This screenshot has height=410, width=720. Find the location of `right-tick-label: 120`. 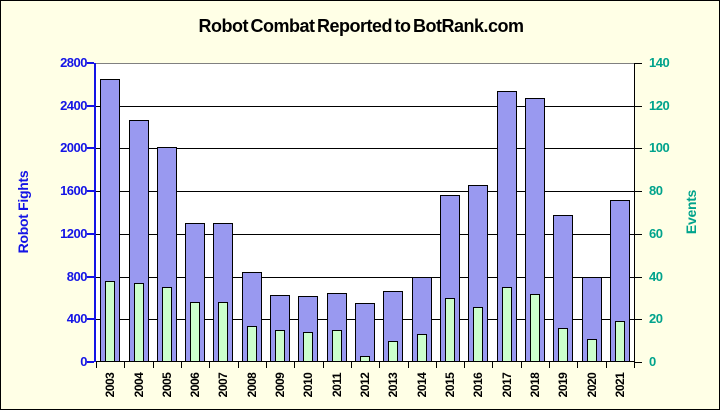

right-tick-label: 120 is located at coordinates (659, 105).